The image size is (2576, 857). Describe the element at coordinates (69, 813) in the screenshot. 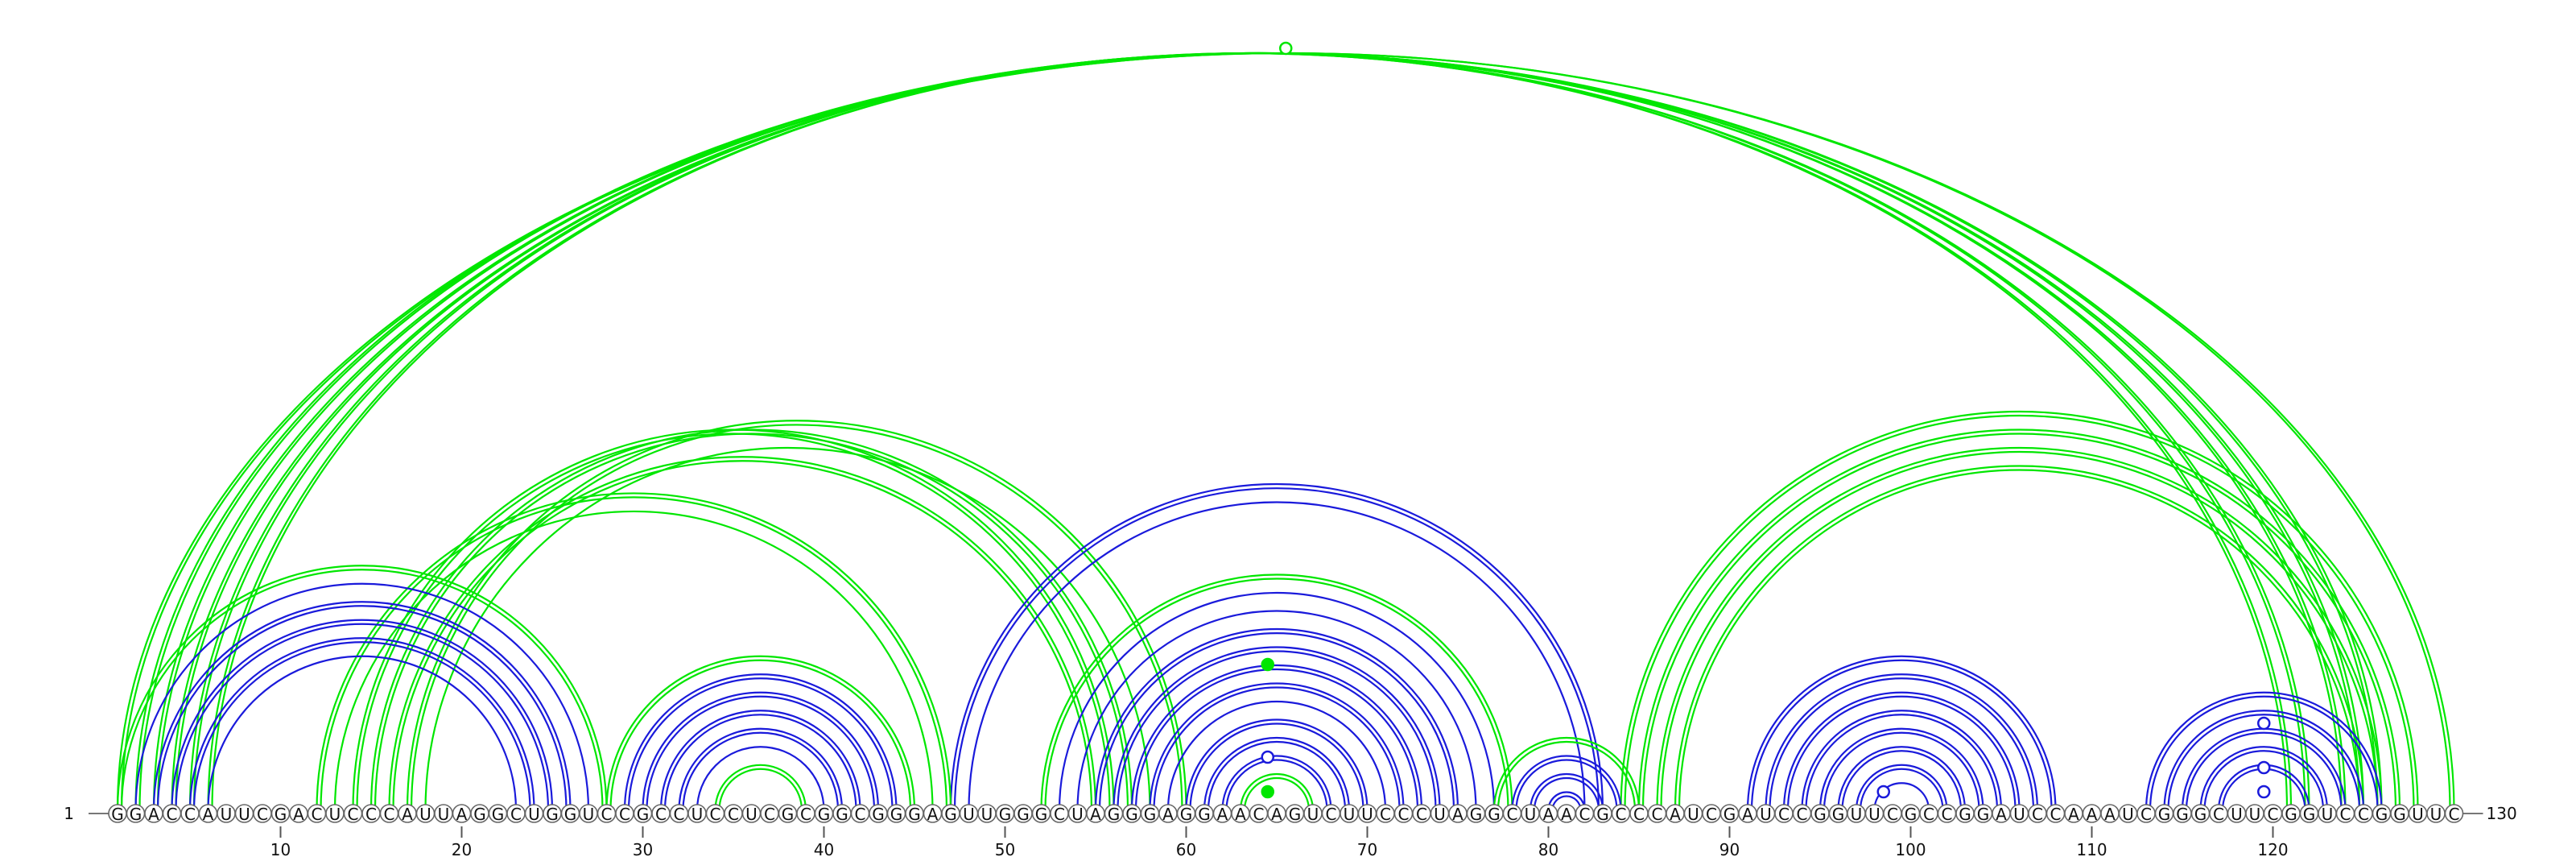

I see `sequence-start-label: 1` at that location.